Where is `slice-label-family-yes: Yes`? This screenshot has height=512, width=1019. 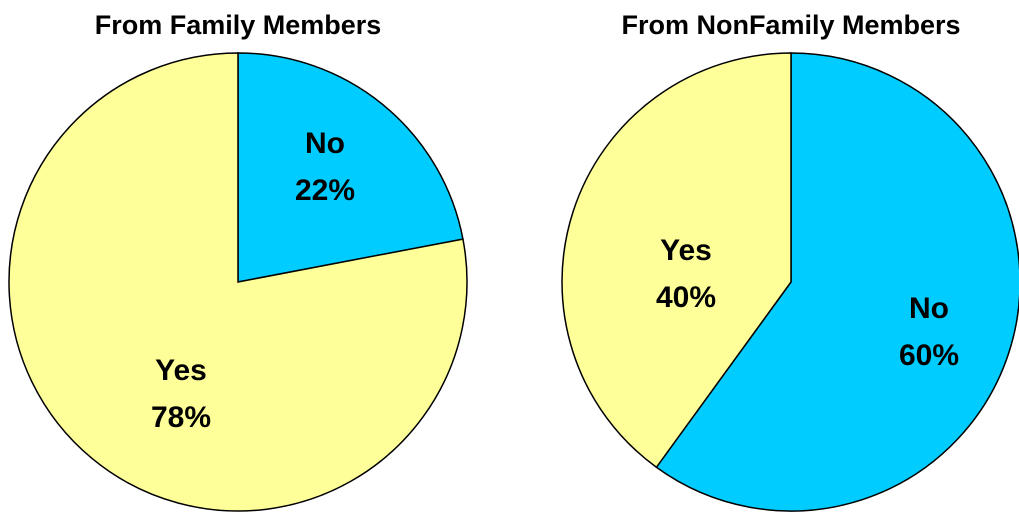
slice-label-family-yes: Yes is located at coordinates (181, 370).